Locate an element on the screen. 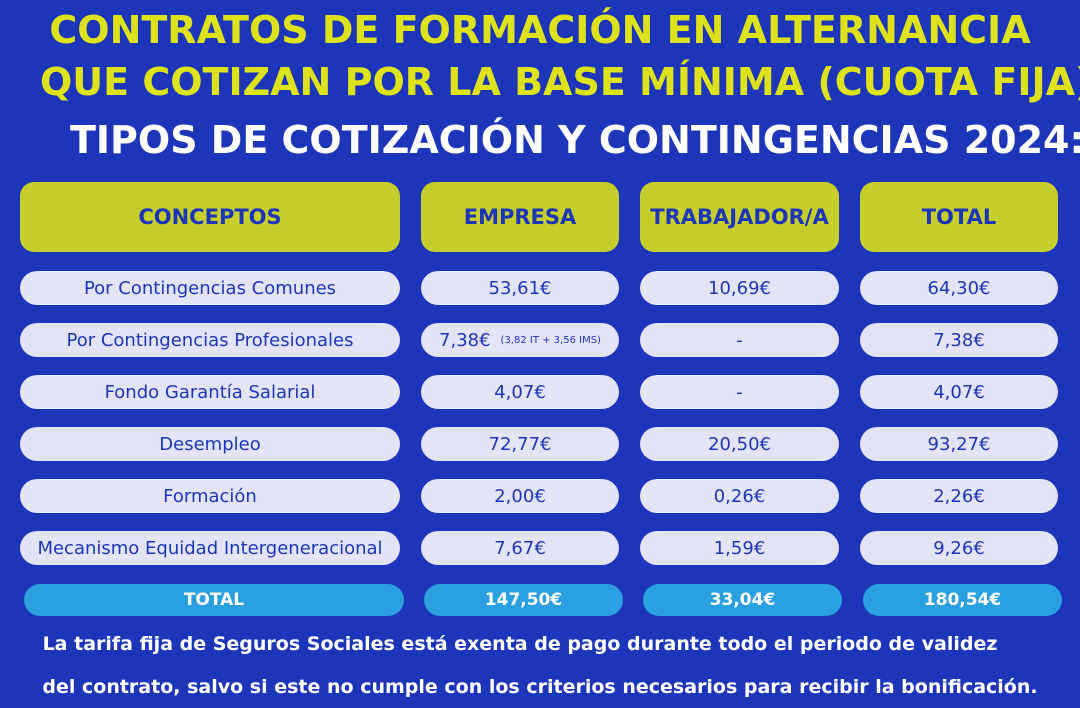 The width and height of the screenshot is (1080, 708). row-concepto: Fondo Garantía Salarial is located at coordinates (210, 392).